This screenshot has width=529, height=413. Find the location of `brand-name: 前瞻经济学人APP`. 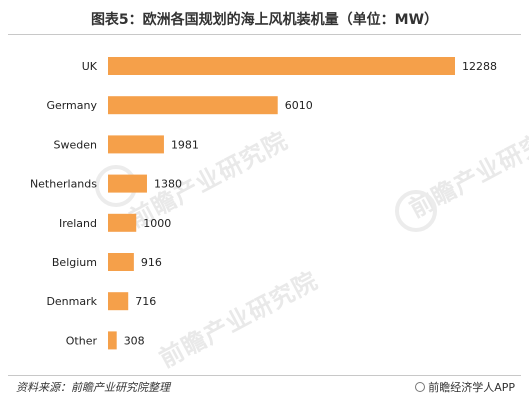

brand-name: 前瞻经济学人APP is located at coordinates (471, 387).